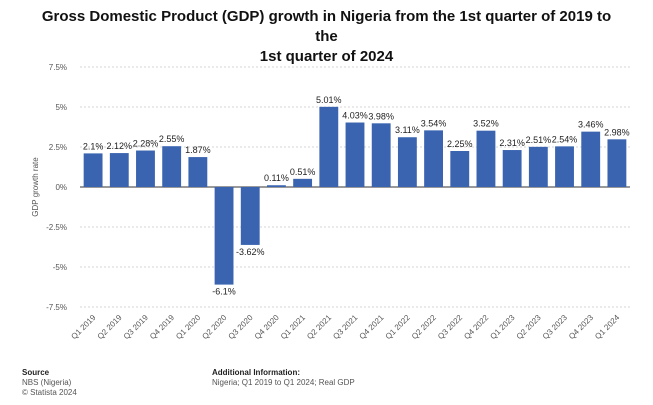 This screenshot has width=653, height=405. Describe the element at coordinates (581, 327) in the screenshot. I see `x-tick-label: Q4 2023` at that location.